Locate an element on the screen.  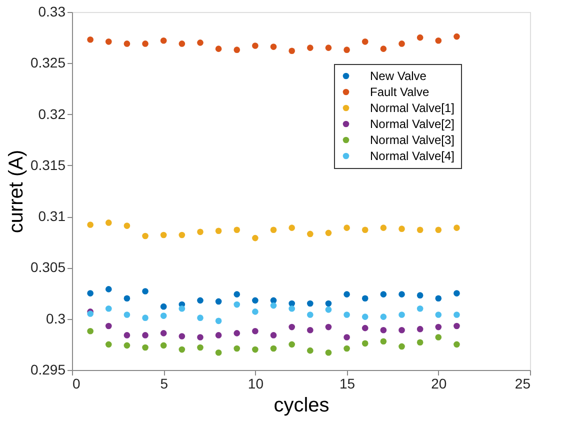
x-tick-label: 25 is located at coordinates (522, 384).